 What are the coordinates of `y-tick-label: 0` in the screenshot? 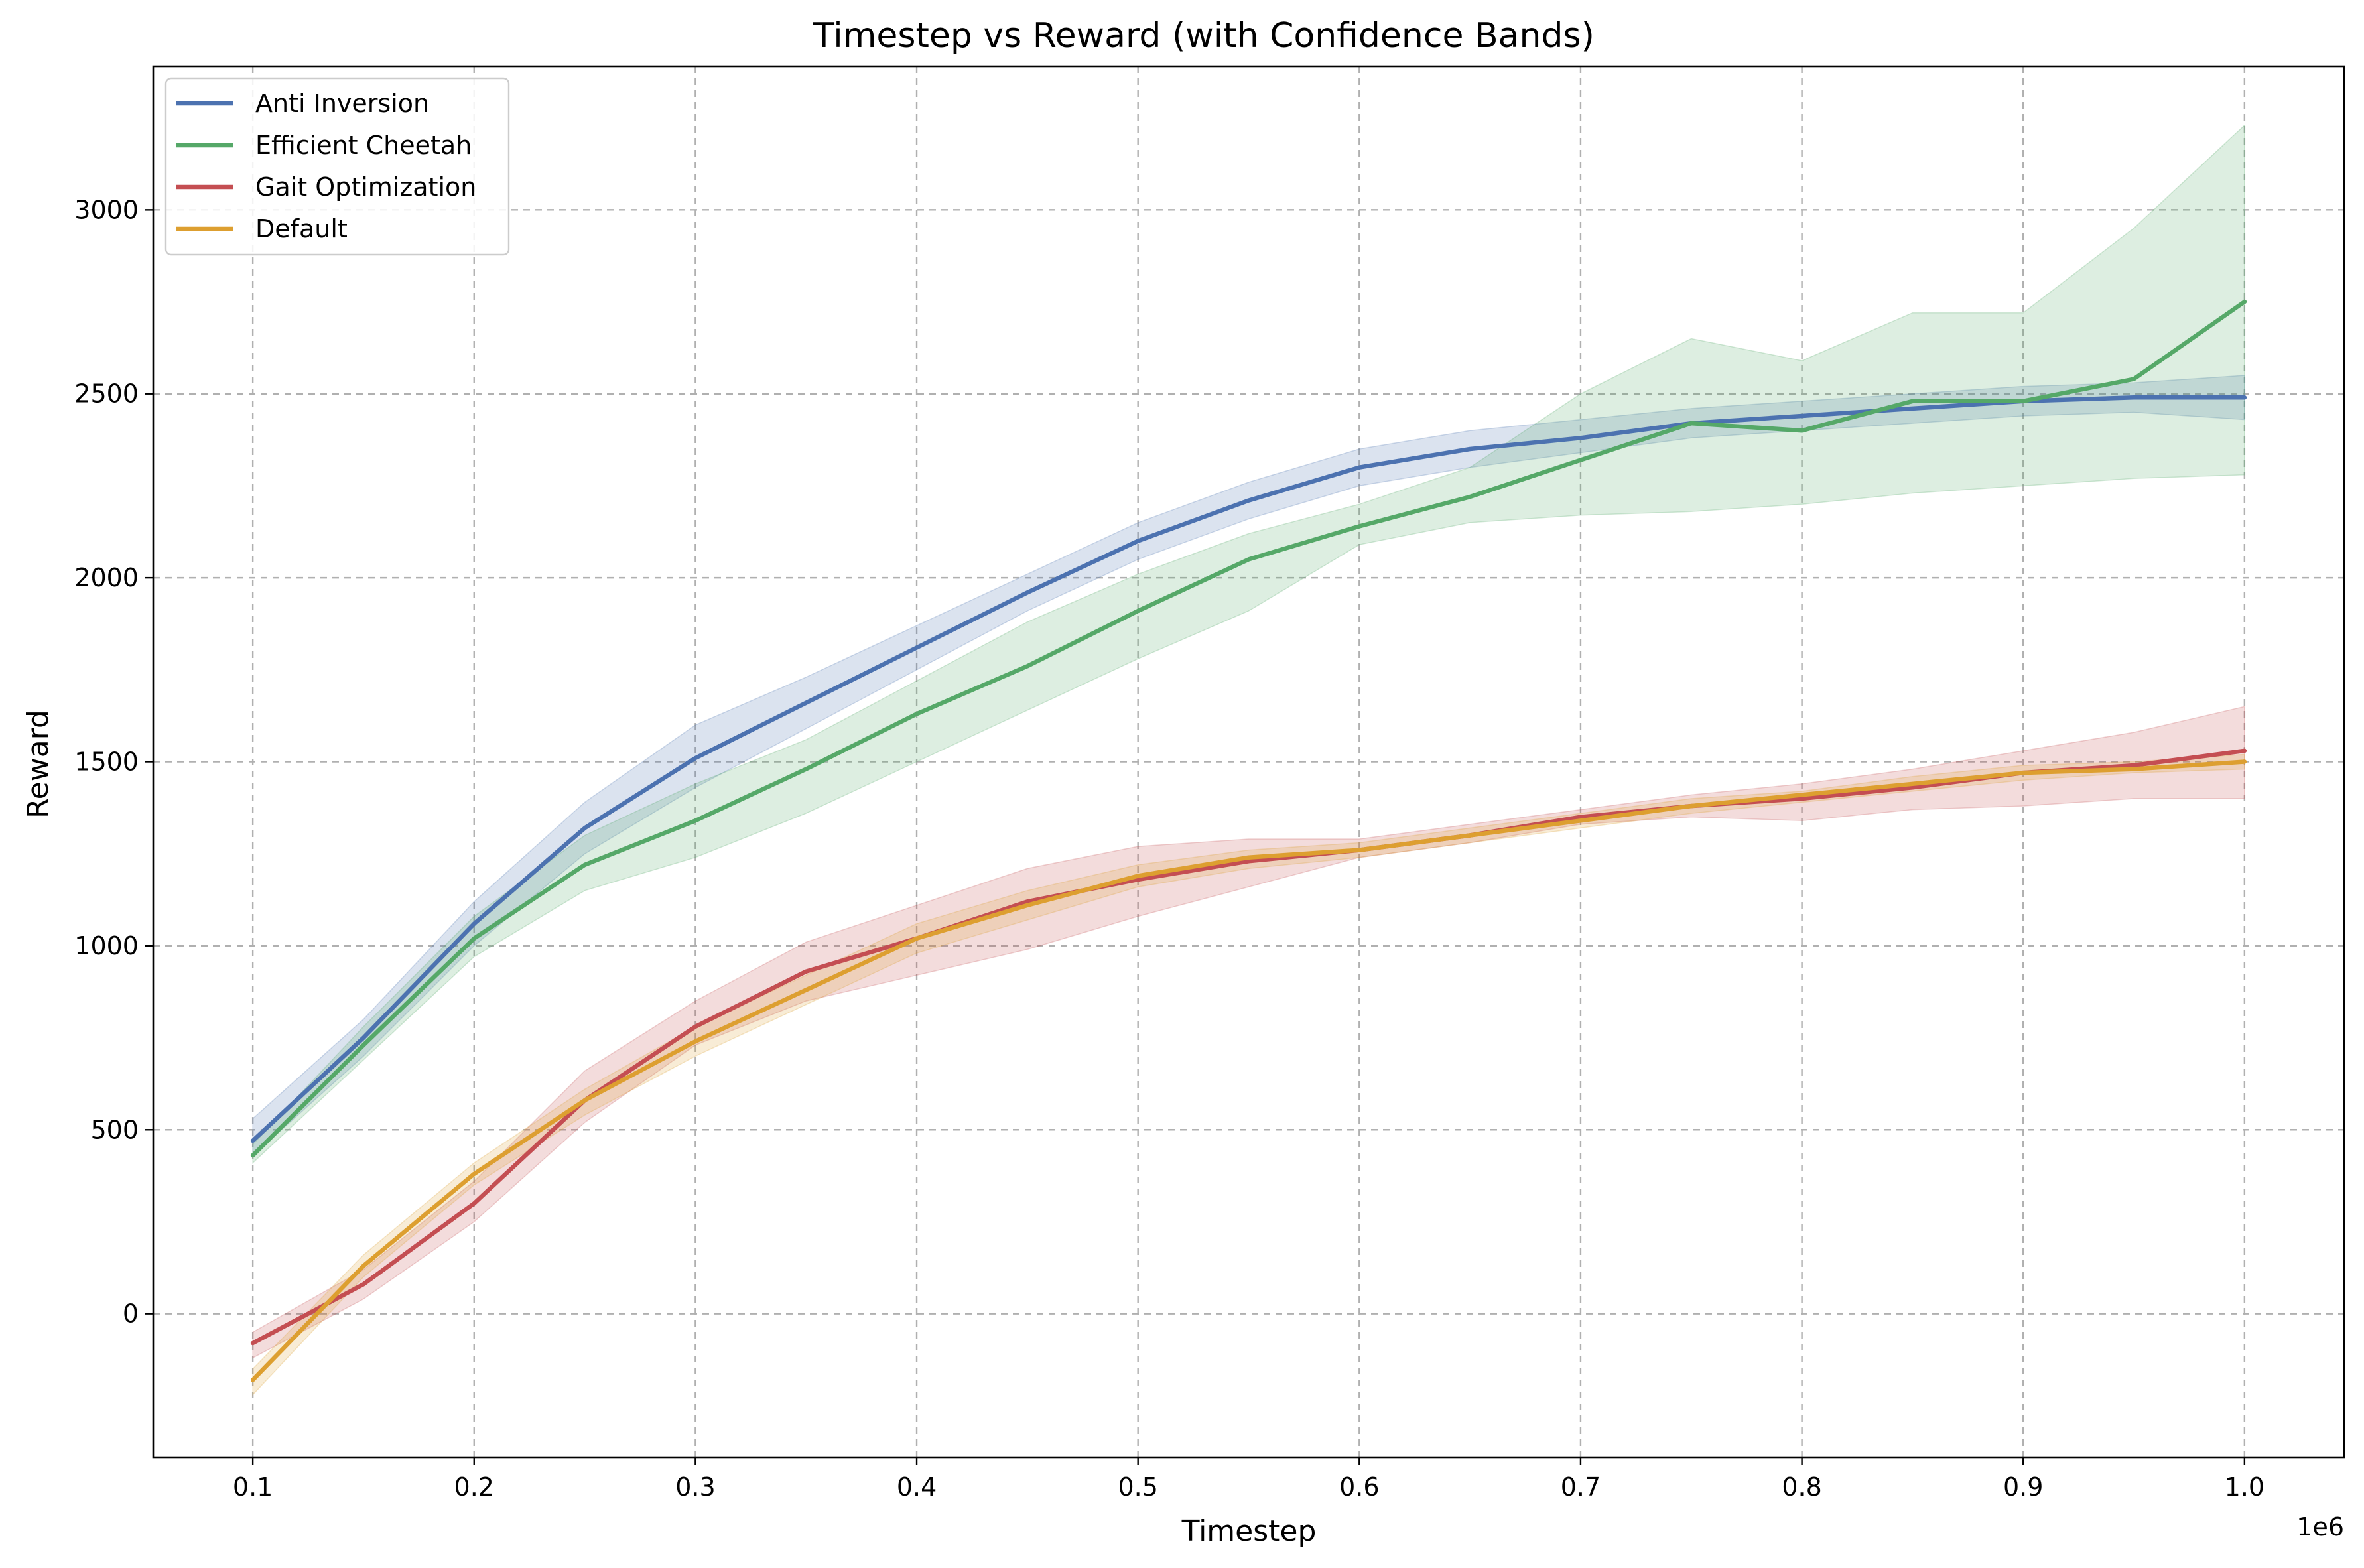 It's located at (131, 1314).